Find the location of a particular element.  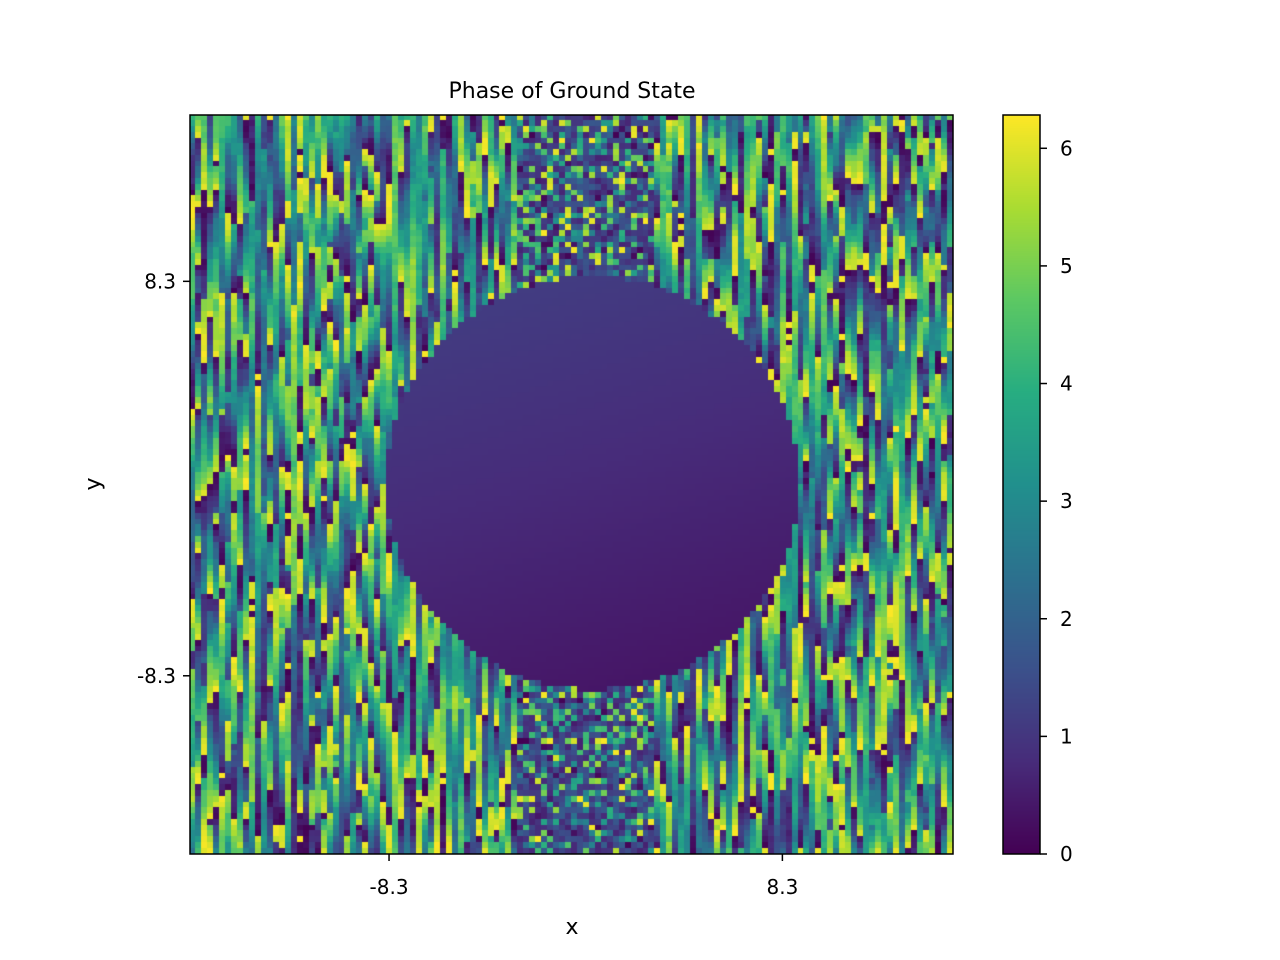

y-tick-label: -8.3 is located at coordinates (156, 676).